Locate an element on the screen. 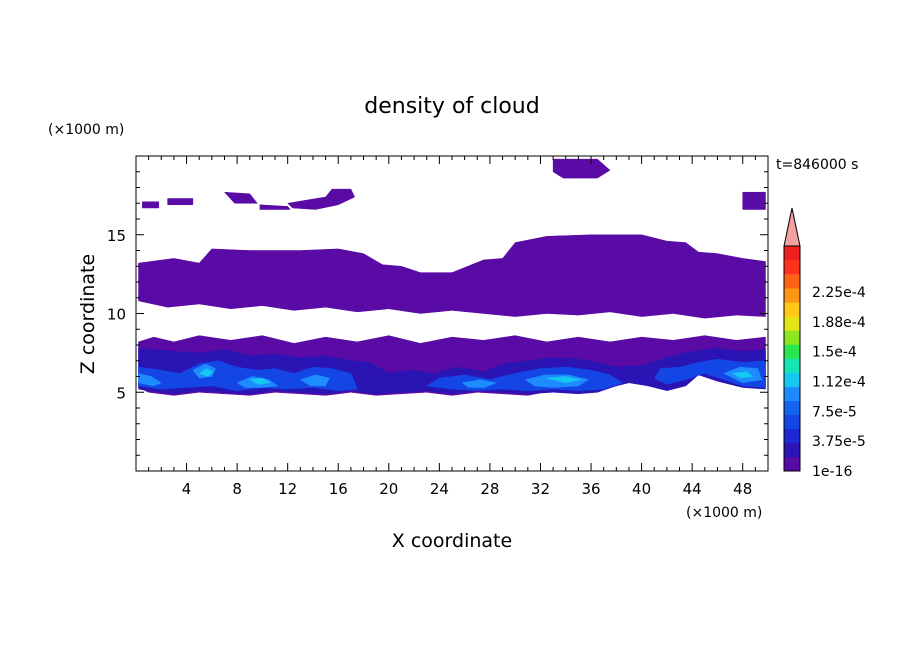 The height and width of the screenshot is (654, 904). time-label: t=846000 s is located at coordinates (817, 165).